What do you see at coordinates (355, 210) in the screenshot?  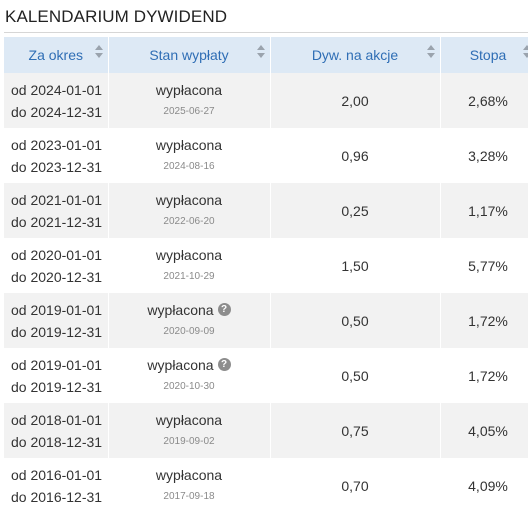 I see `dividend-per-share-cell: 0,25` at bounding box center [355, 210].